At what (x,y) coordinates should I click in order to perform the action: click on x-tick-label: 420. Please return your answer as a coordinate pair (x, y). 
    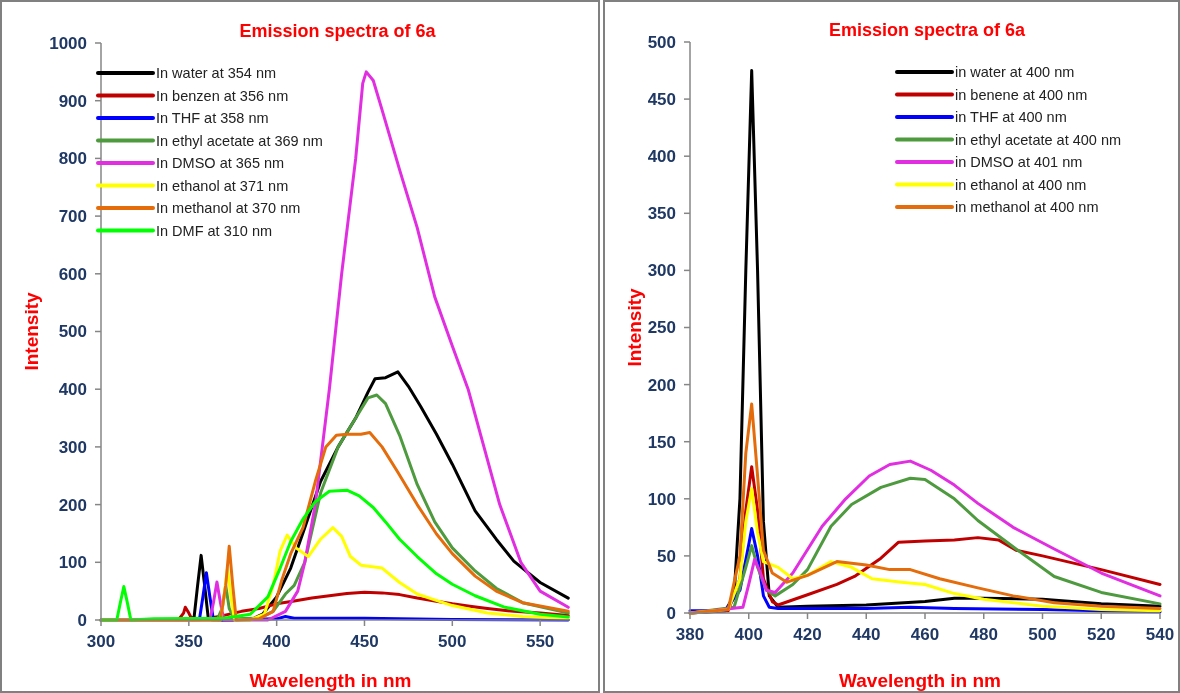
    Looking at the image, I should click on (807, 634).